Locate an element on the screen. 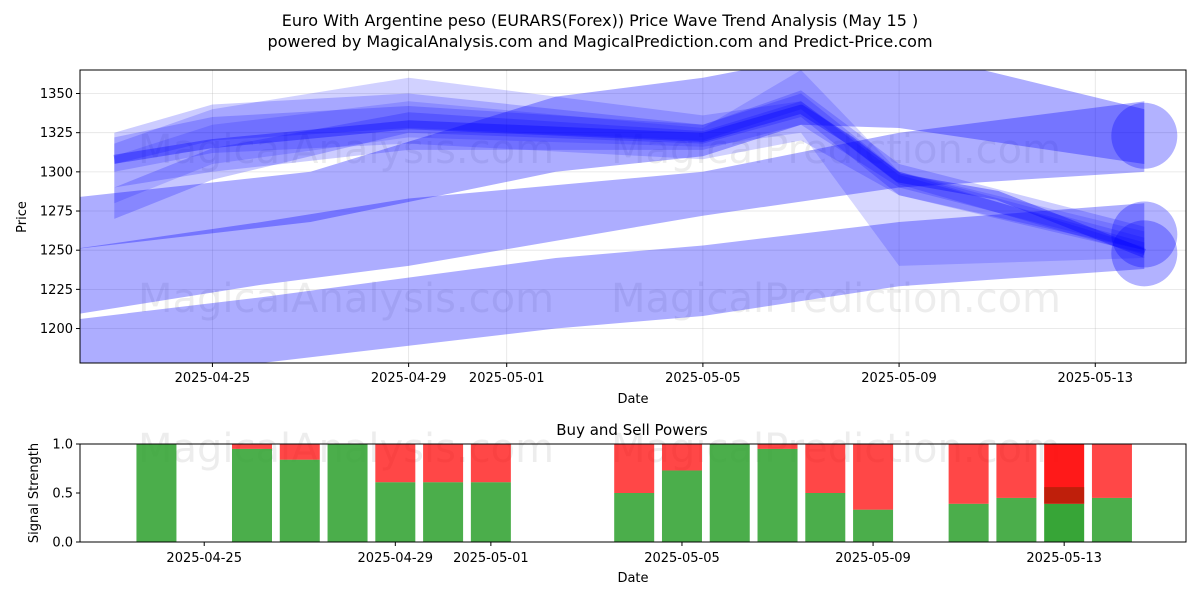 The height and width of the screenshot is (600, 1200). price-x-tick-label: 2025-04-25 is located at coordinates (213, 378).